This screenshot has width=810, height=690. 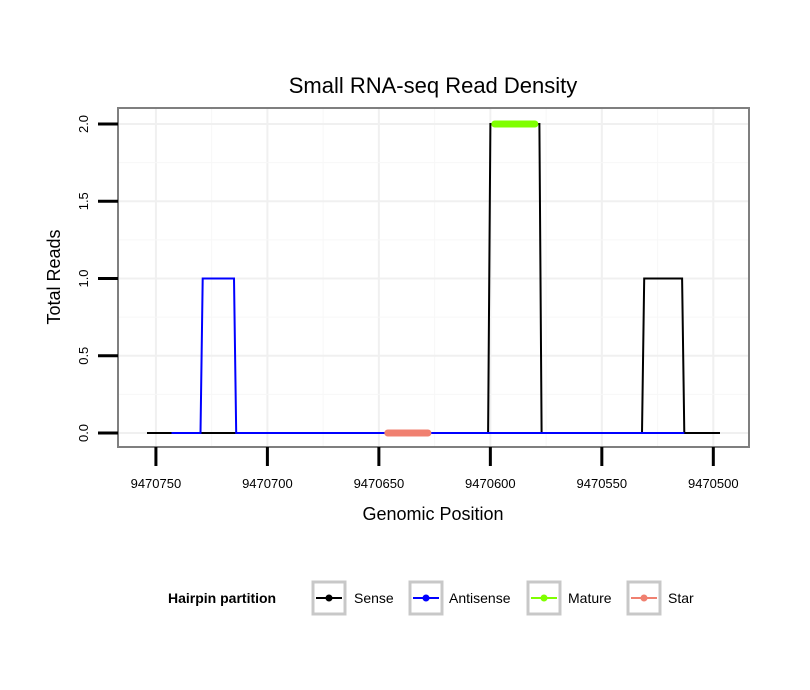 What do you see at coordinates (83, 201) in the screenshot?
I see `y-tick-label: 1.5` at bounding box center [83, 201].